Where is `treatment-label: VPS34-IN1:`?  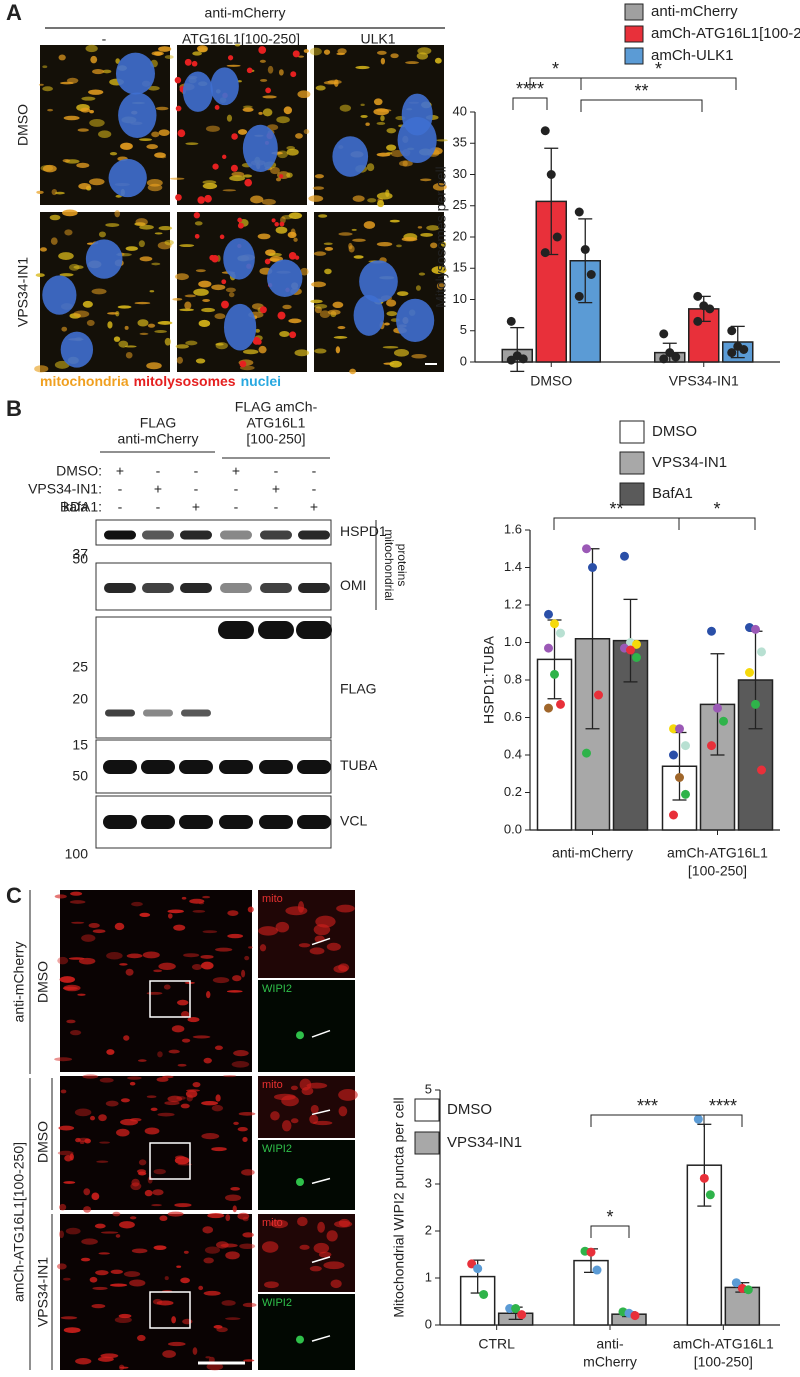
treatment-label: VPS34-IN1: is located at coordinates (65, 489).